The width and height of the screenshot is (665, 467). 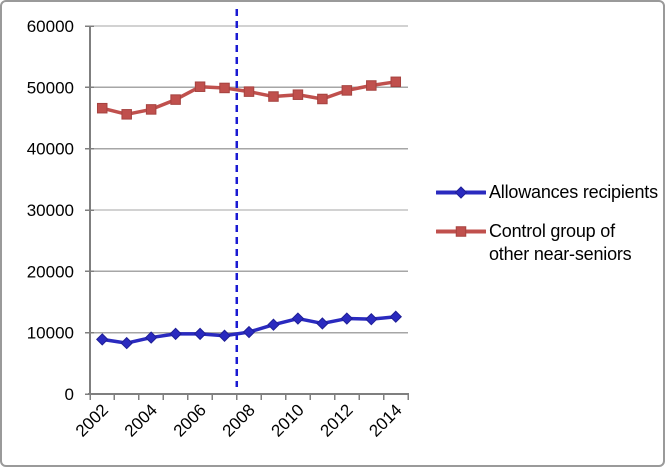 I want to click on svg-text: 60000, so click(x=50, y=26).